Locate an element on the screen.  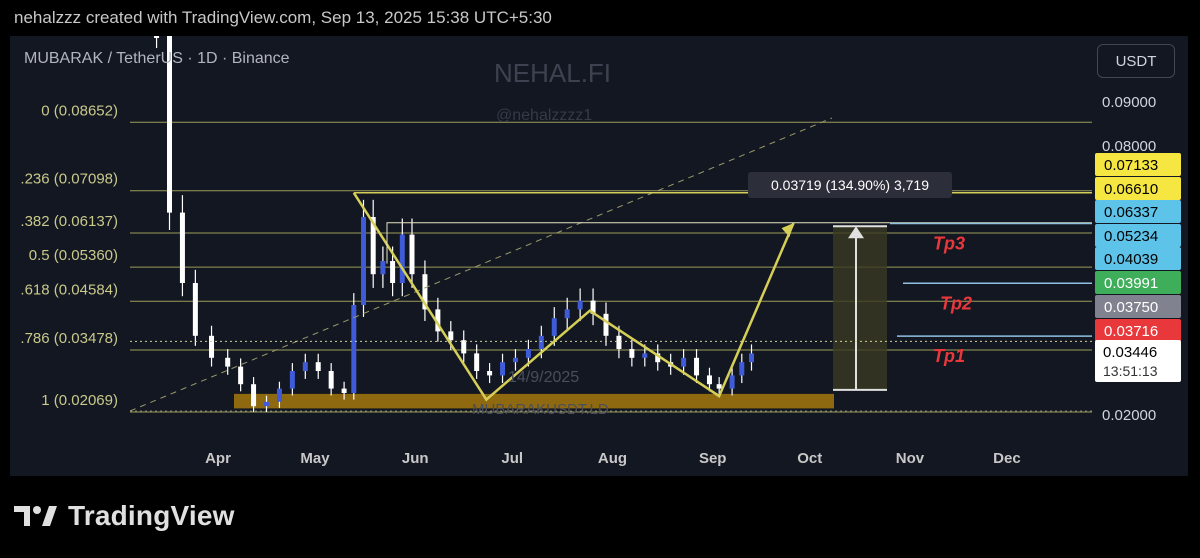
current-price: 0.03446 is located at coordinates (1130, 352).